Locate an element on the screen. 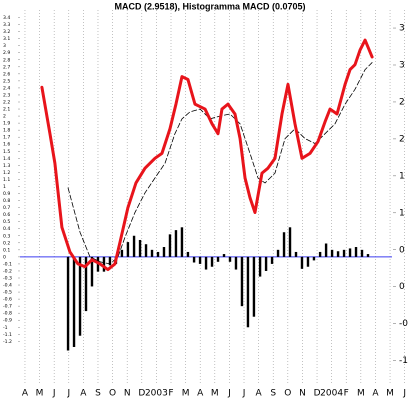  y-tick-label: 2.1 is located at coordinates (6, 110).